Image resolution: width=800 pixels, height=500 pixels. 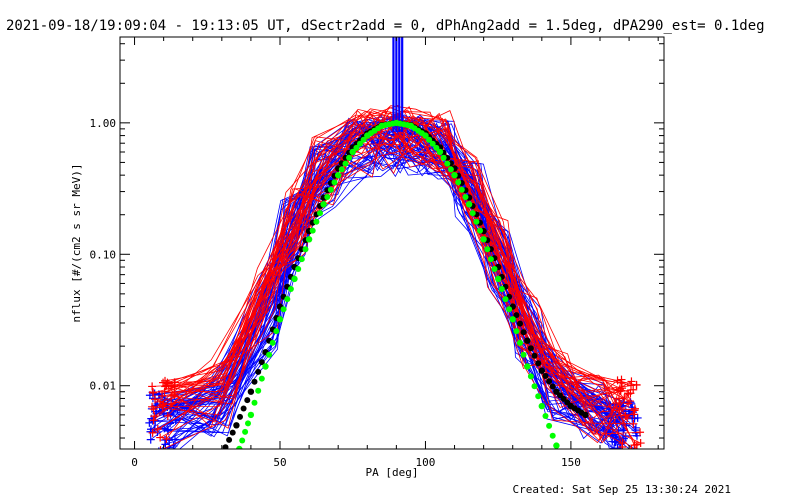 What do you see at coordinates (103, 254) in the screenshot?
I see `y-tick-label: 0.10` at bounding box center [103, 254].